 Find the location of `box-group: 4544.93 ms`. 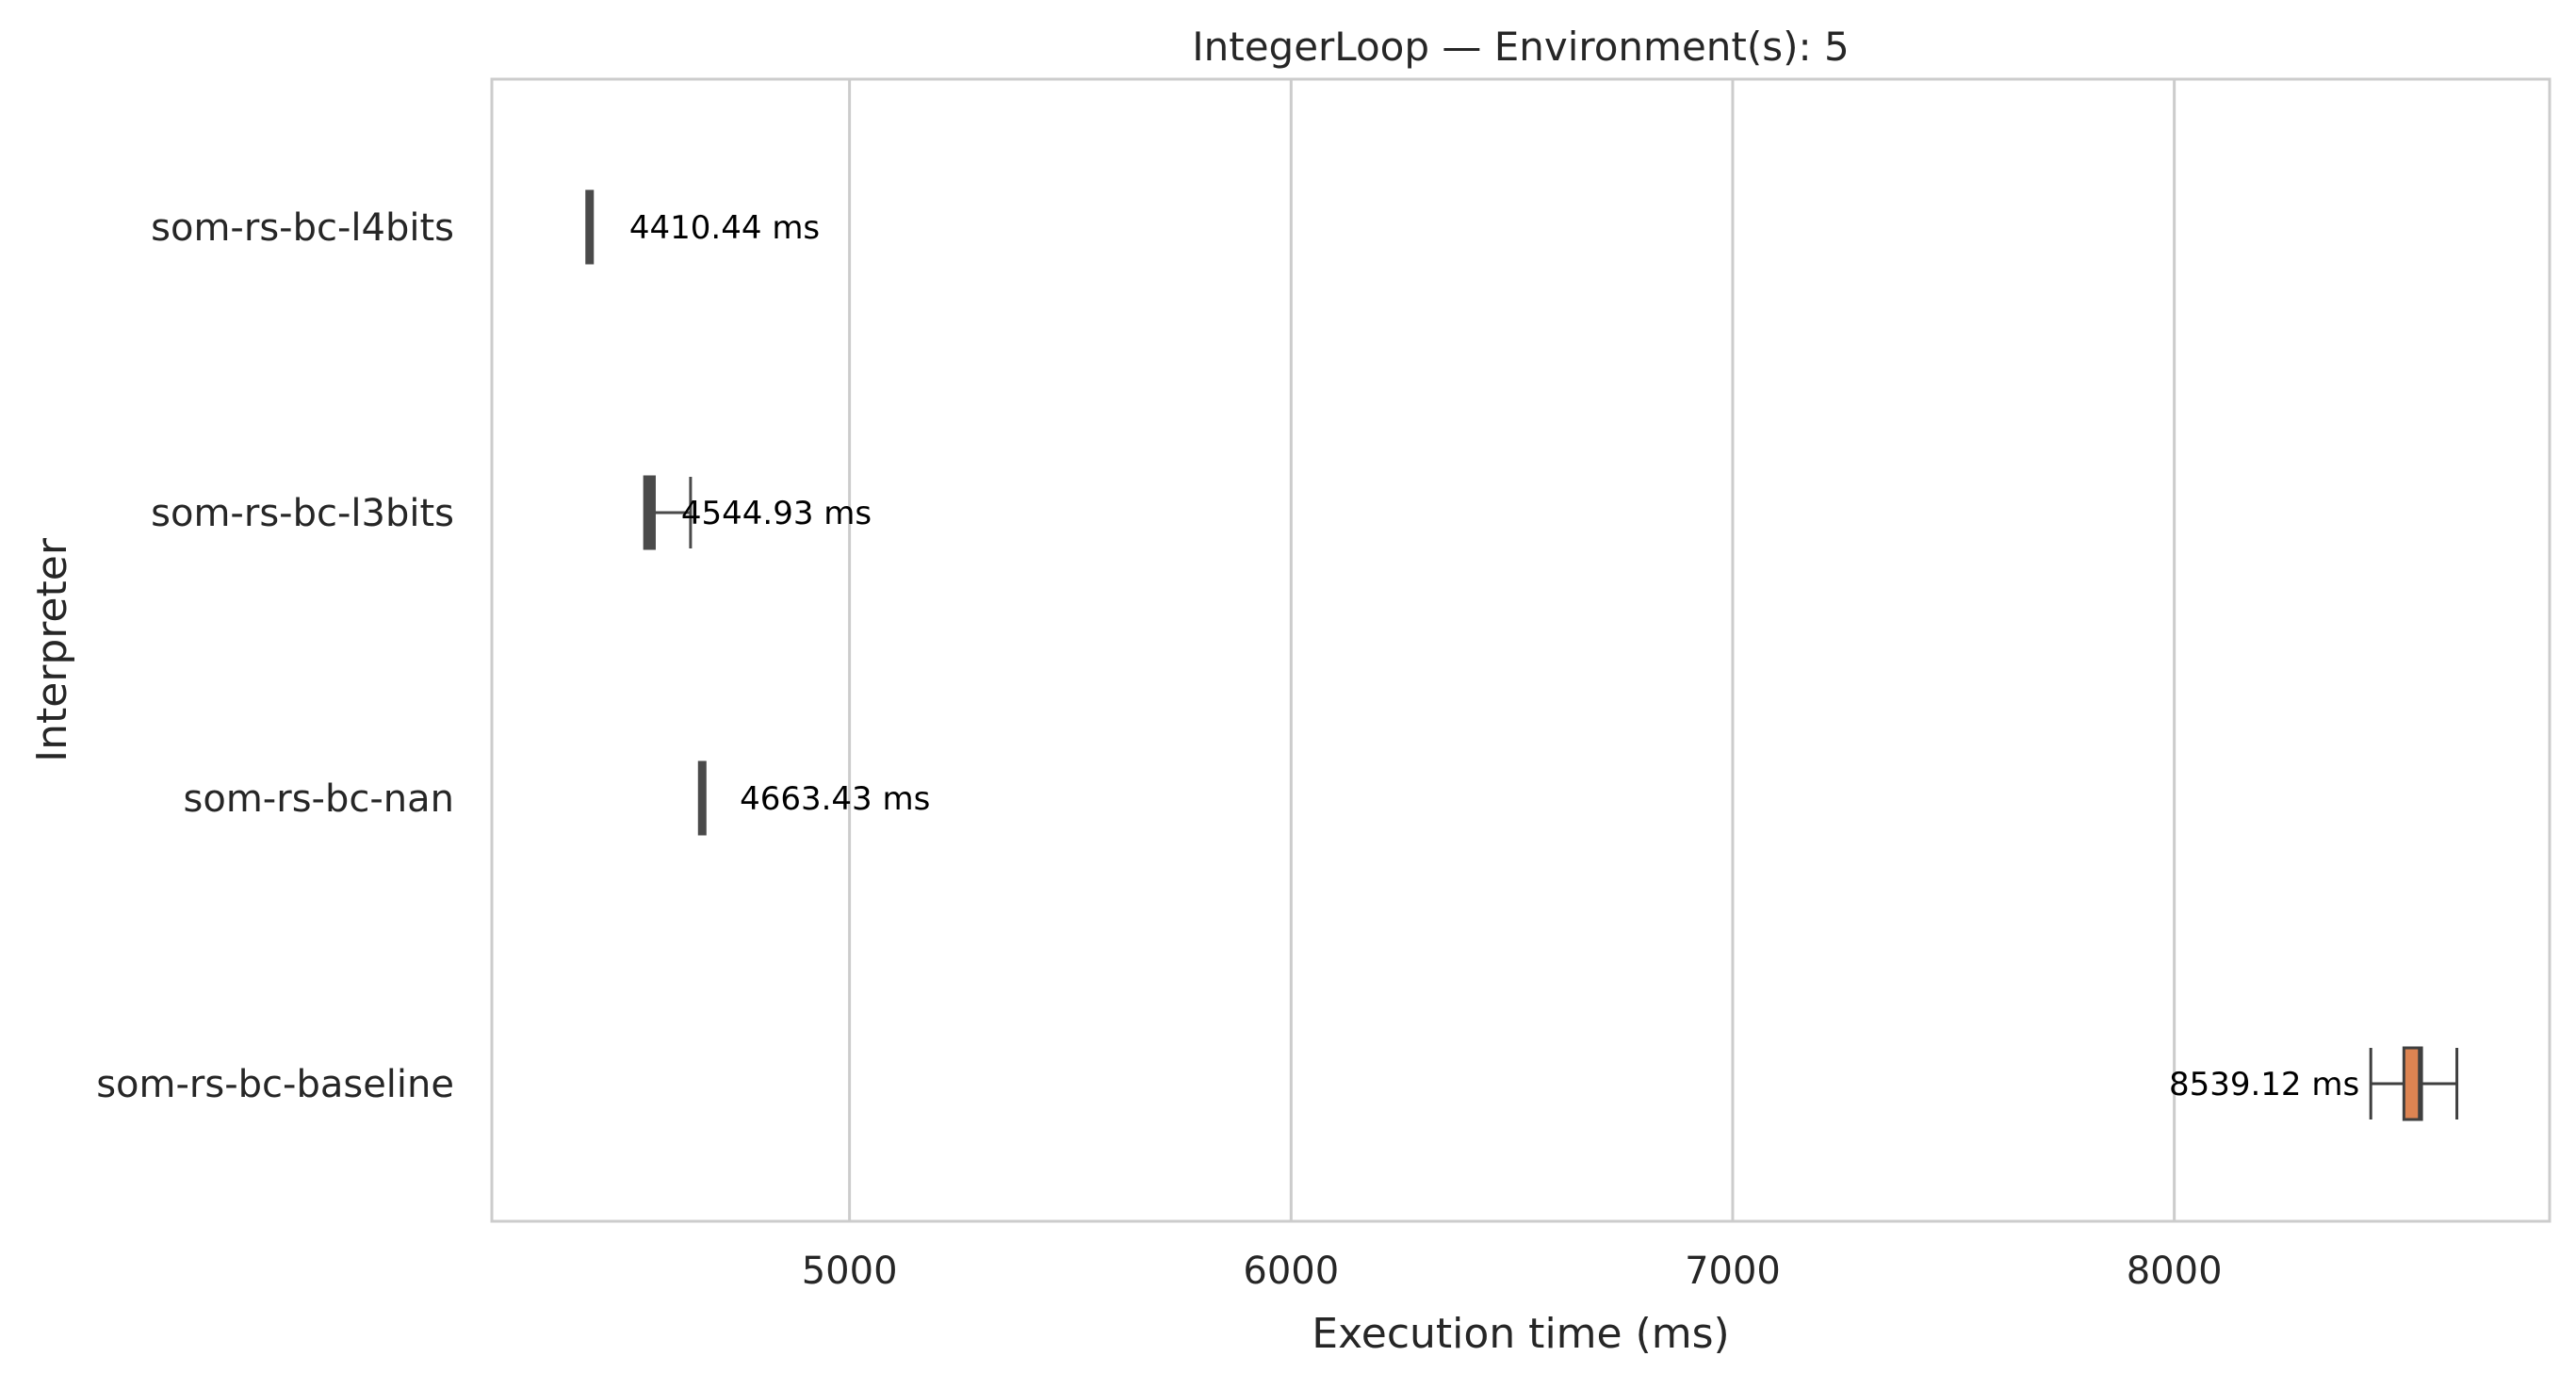

box-group: 4544.93 ms is located at coordinates (757, 512).